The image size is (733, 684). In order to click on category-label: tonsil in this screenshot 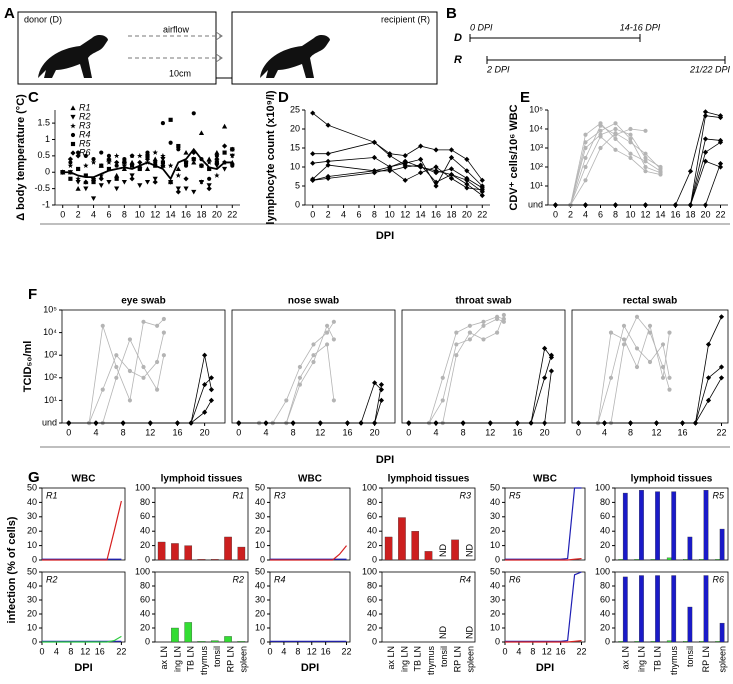, I will do `click(690, 656)`.